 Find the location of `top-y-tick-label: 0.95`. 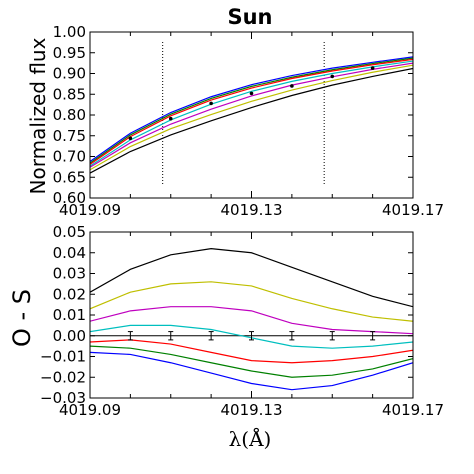

top-y-tick-label: 0.95 is located at coordinates (69, 53).